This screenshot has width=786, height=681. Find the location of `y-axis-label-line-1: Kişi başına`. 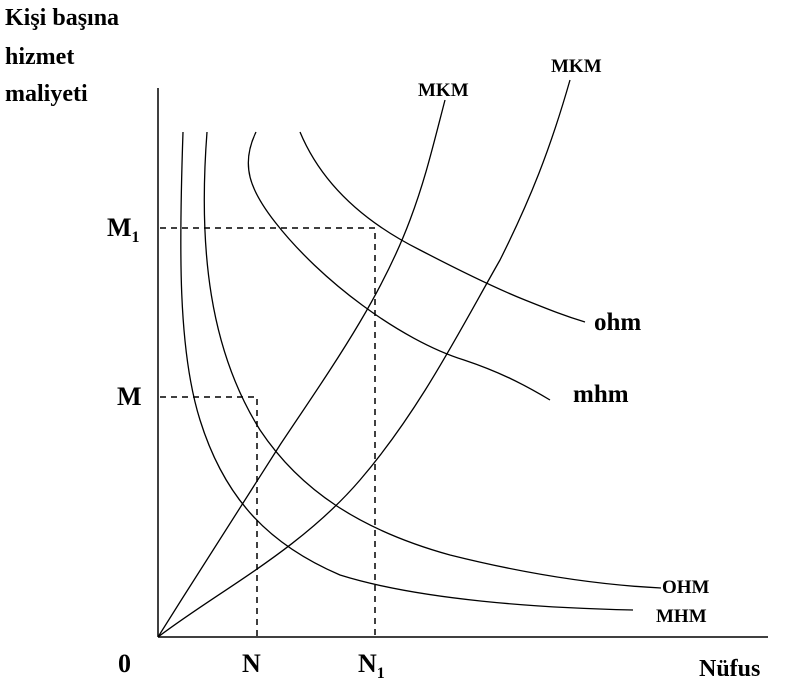

y-axis-label-line-1: Kişi başına is located at coordinates (62, 18).